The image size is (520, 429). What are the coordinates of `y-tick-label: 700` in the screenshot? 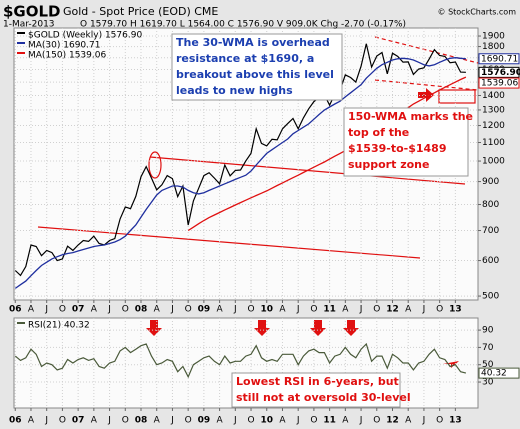 It's located at (490, 231).